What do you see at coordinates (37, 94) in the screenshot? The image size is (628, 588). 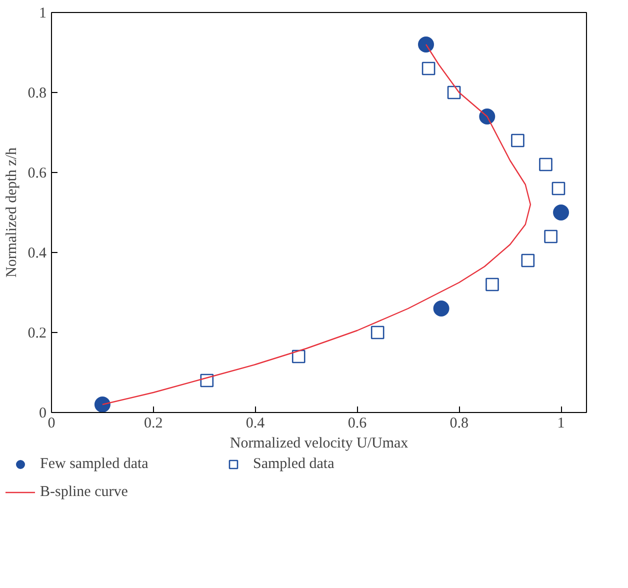 I see `y-tick-label: 0.8` at bounding box center [37, 94].